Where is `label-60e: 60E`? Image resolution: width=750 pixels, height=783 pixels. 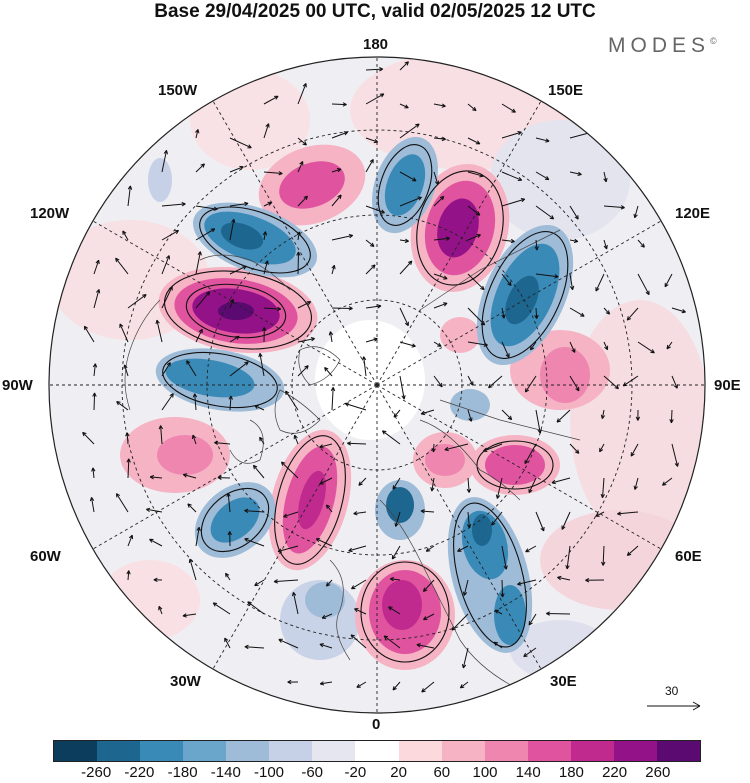
label-60e: 60E is located at coordinates (688, 556).